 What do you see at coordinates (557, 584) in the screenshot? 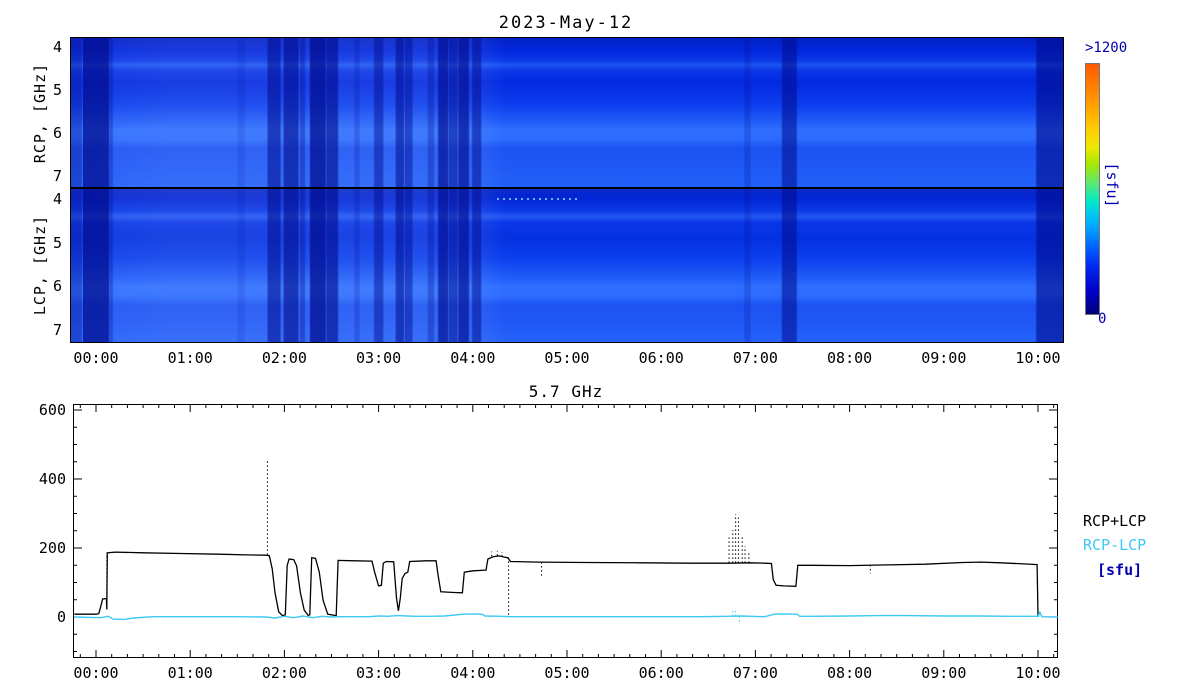
I see `series-total` at bounding box center [557, 584].